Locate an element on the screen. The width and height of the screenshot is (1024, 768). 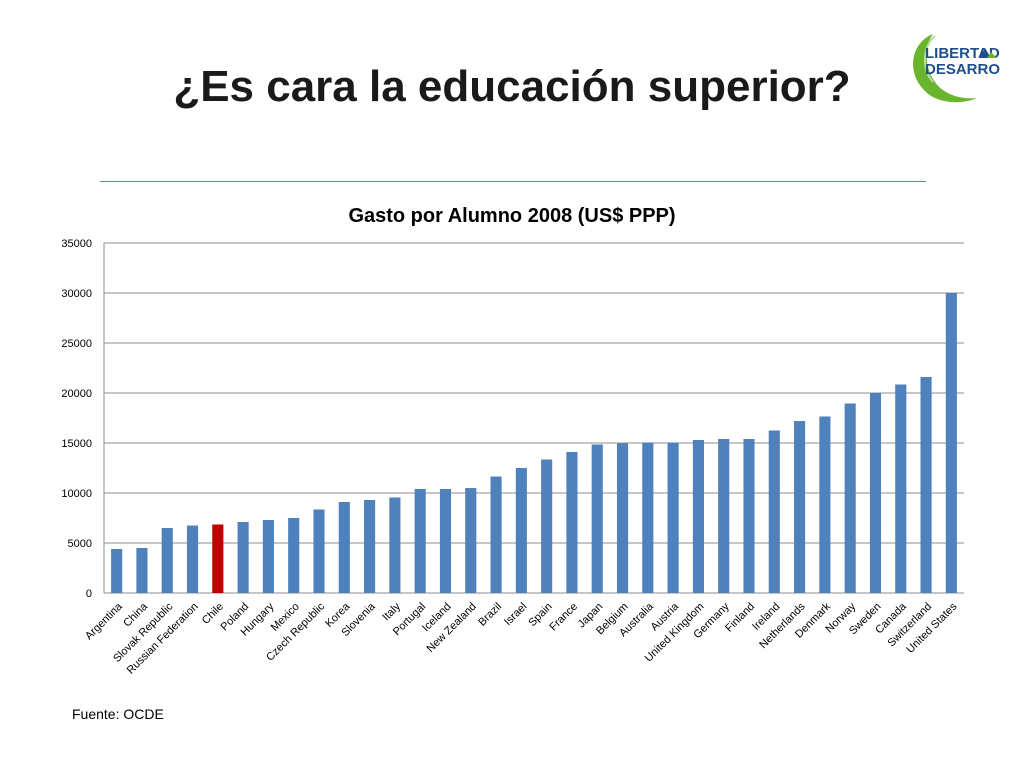
source-note: Fuente: OCDE is located at coordinates (118, 714).